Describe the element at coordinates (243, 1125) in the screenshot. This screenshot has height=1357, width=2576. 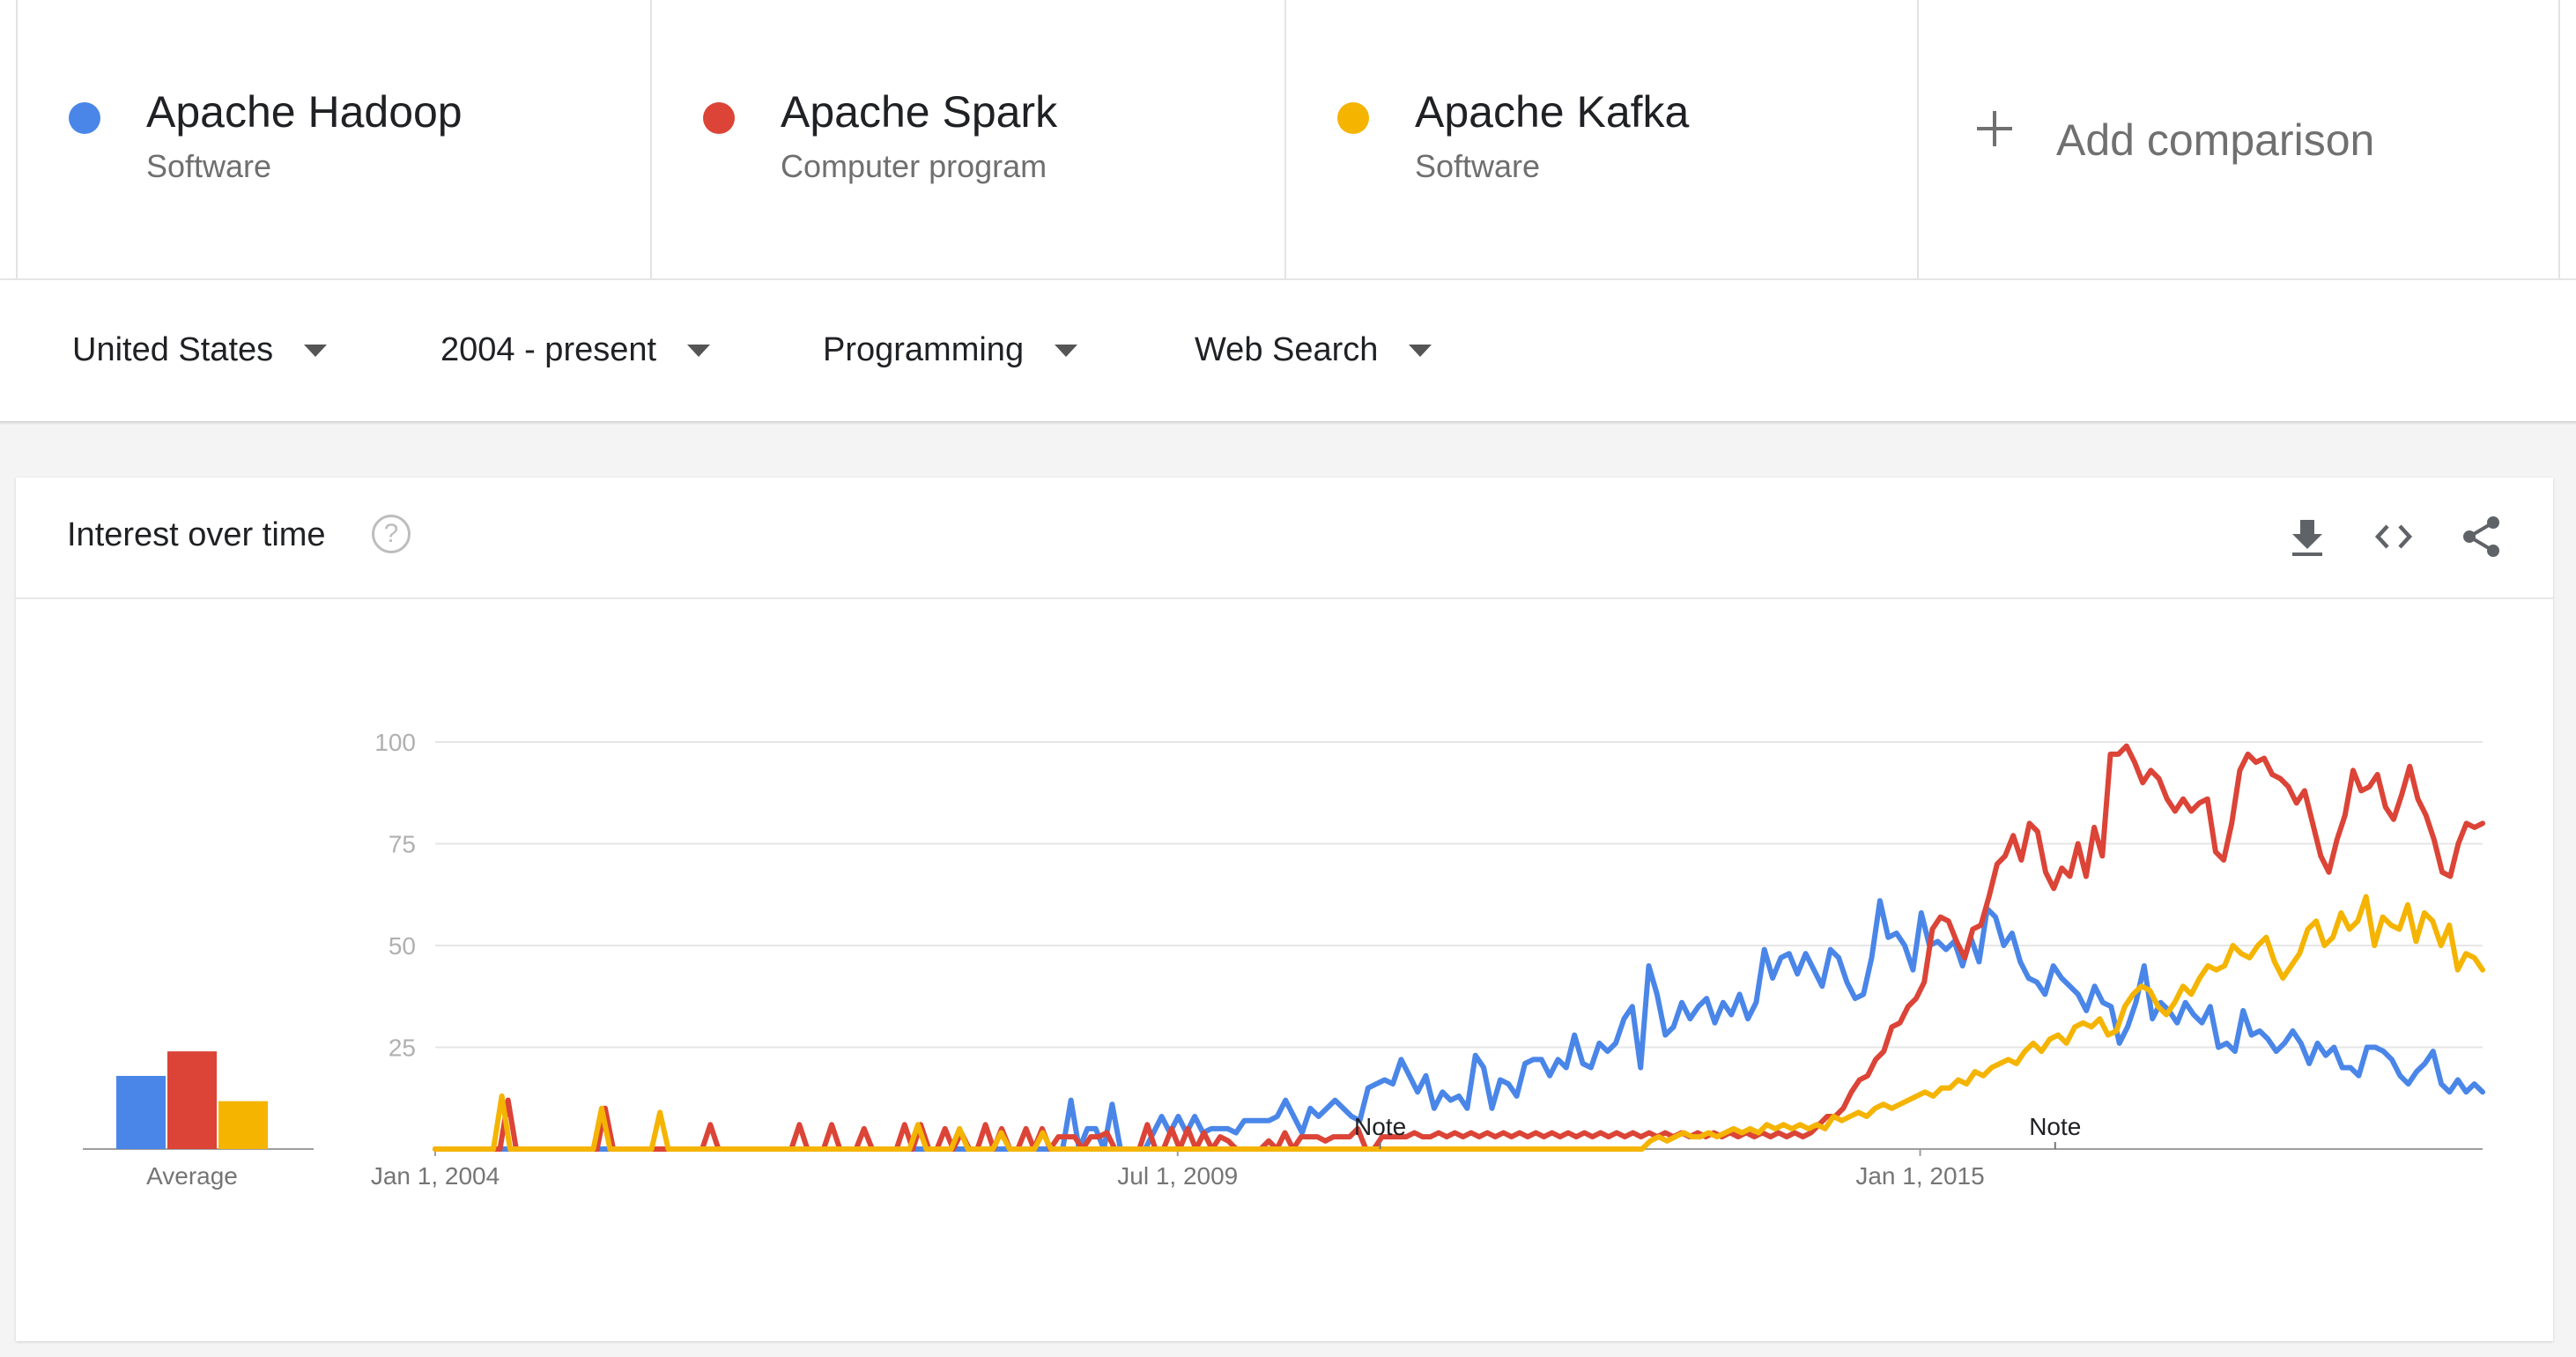
I see `average-bar-apache-kafka` at that location.